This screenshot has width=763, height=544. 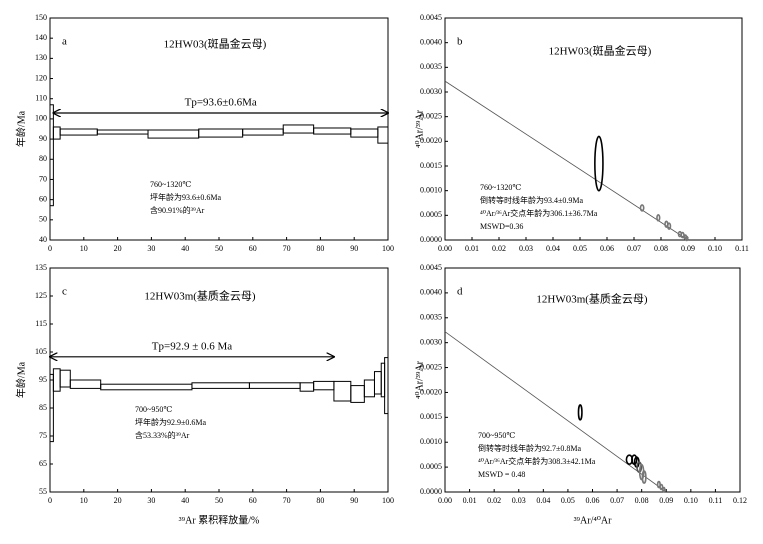 What do you see at coordinates (431, 41) in the screenshot?
I see `y-tick-label: 0.0040` at bounding box center [431, 41].